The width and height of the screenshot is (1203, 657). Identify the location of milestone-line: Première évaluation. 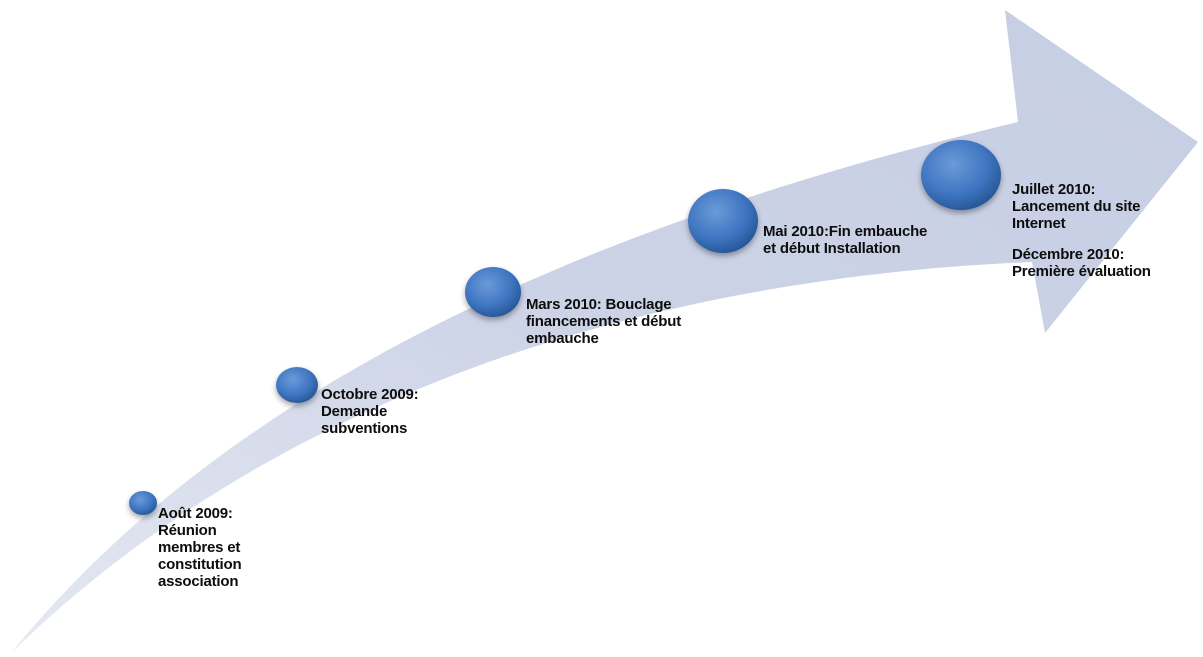
(1081, 271).